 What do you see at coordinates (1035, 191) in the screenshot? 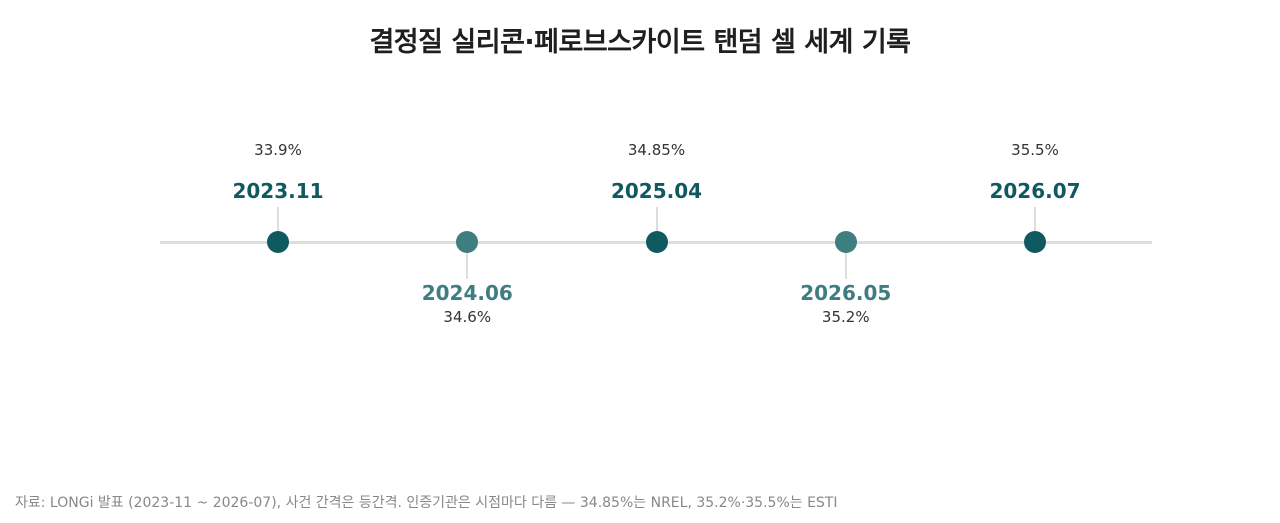
I see `event-date-label: 2026.07` at bounding box center [1035, 191].